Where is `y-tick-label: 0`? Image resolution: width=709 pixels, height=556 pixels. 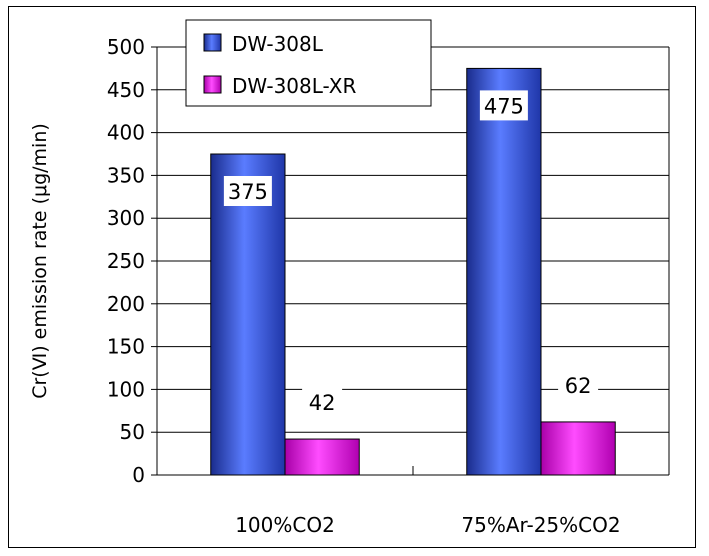
y-tick-label: 0 is located at coordinates (138, 475).